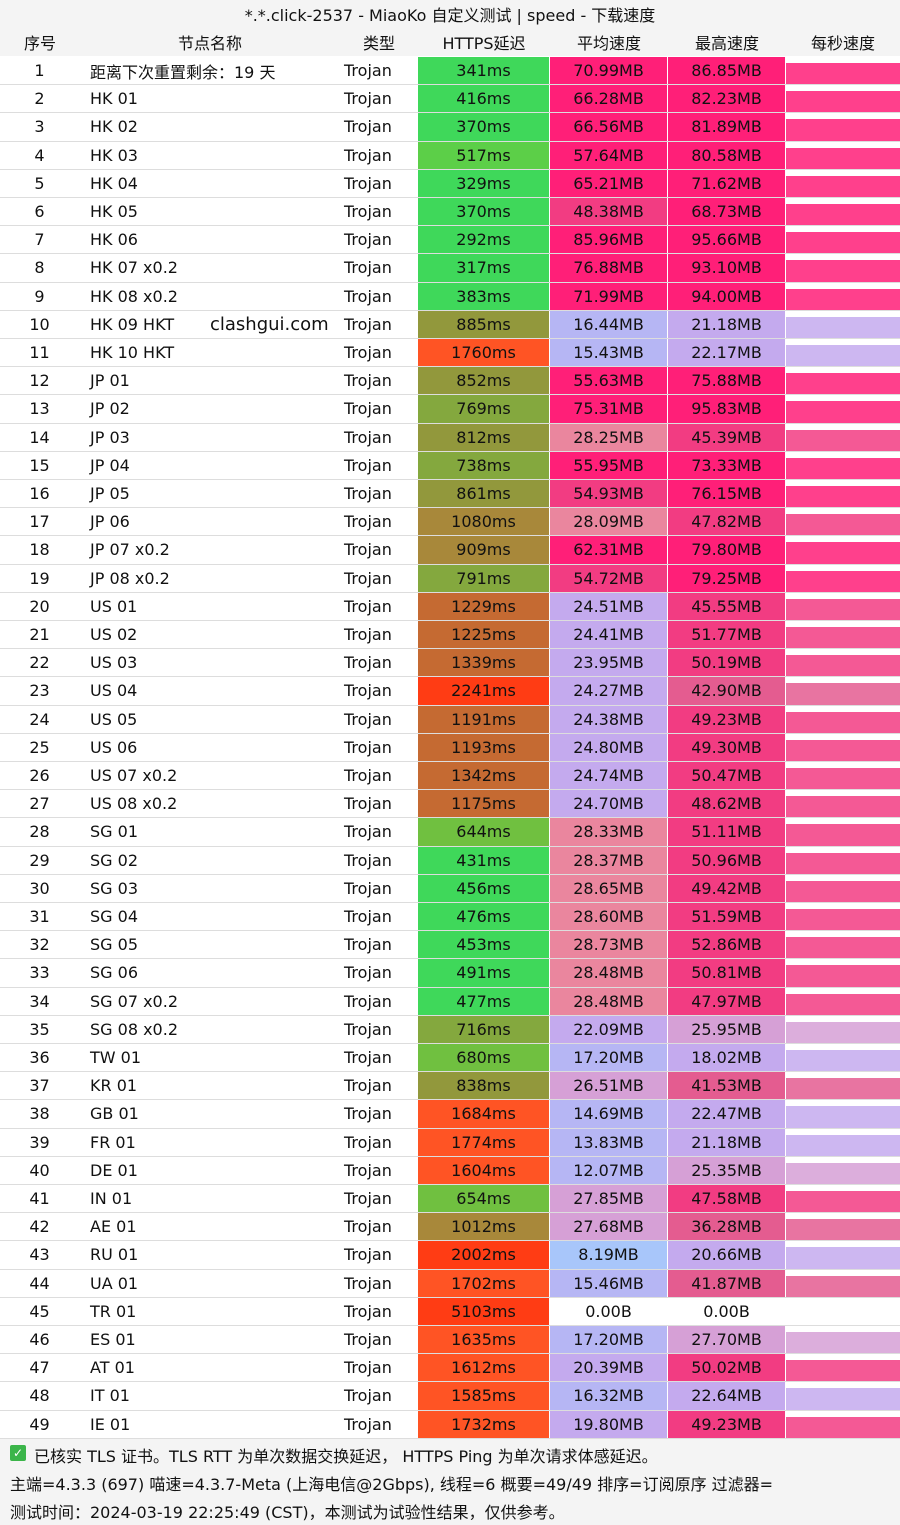 This screenshot has height=1525, width=900. Describe the element at coordinates (726, 71) in the screenshot. I see `max-speed: 86.85MB` at that location.